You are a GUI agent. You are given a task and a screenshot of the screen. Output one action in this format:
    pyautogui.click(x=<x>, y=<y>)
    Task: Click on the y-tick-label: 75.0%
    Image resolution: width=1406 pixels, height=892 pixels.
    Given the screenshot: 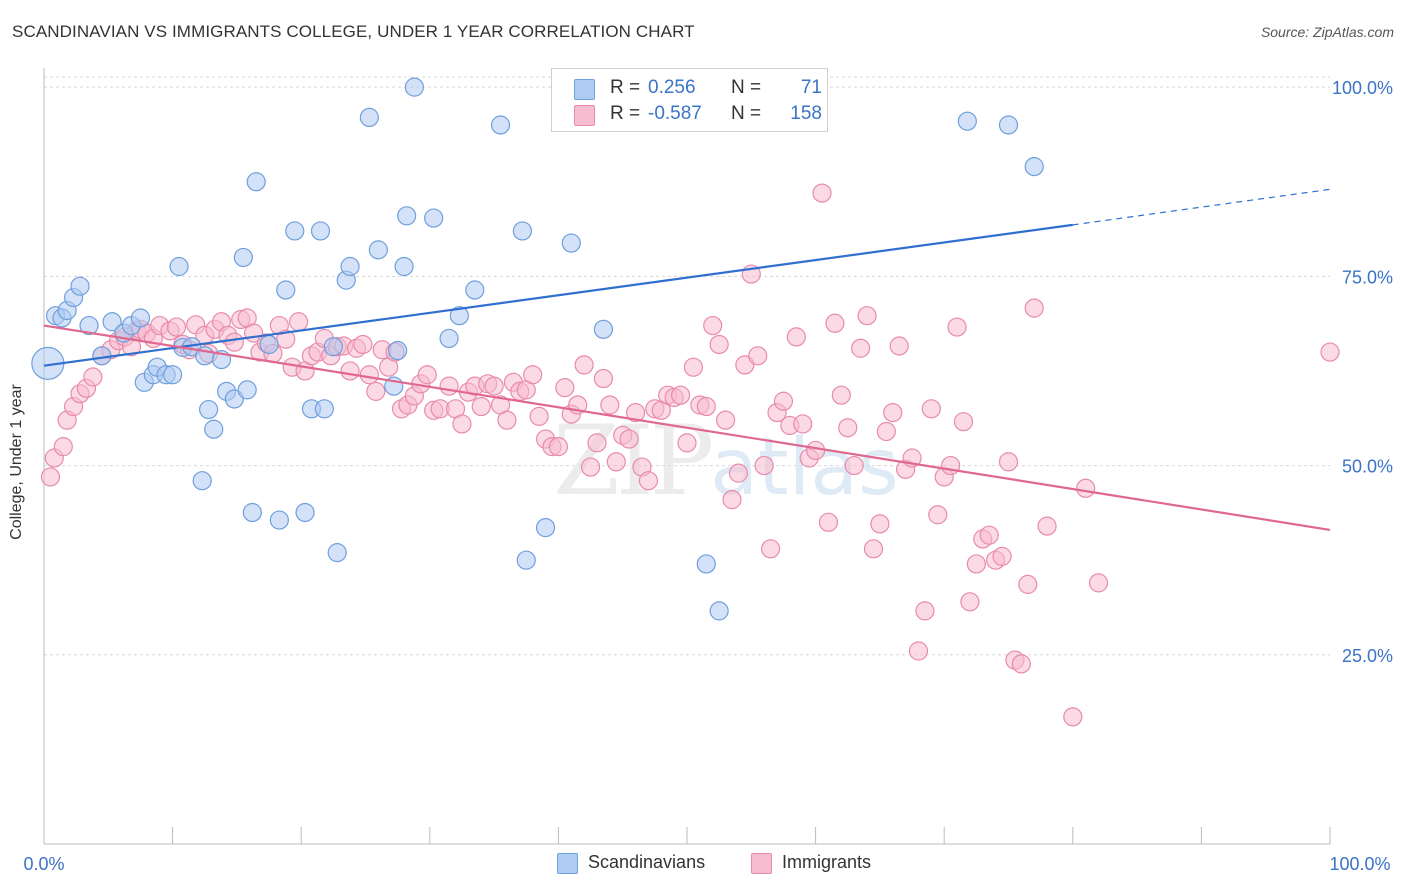 What is the action you would take?
    pyautogui.click(x=1367, y=277)
    